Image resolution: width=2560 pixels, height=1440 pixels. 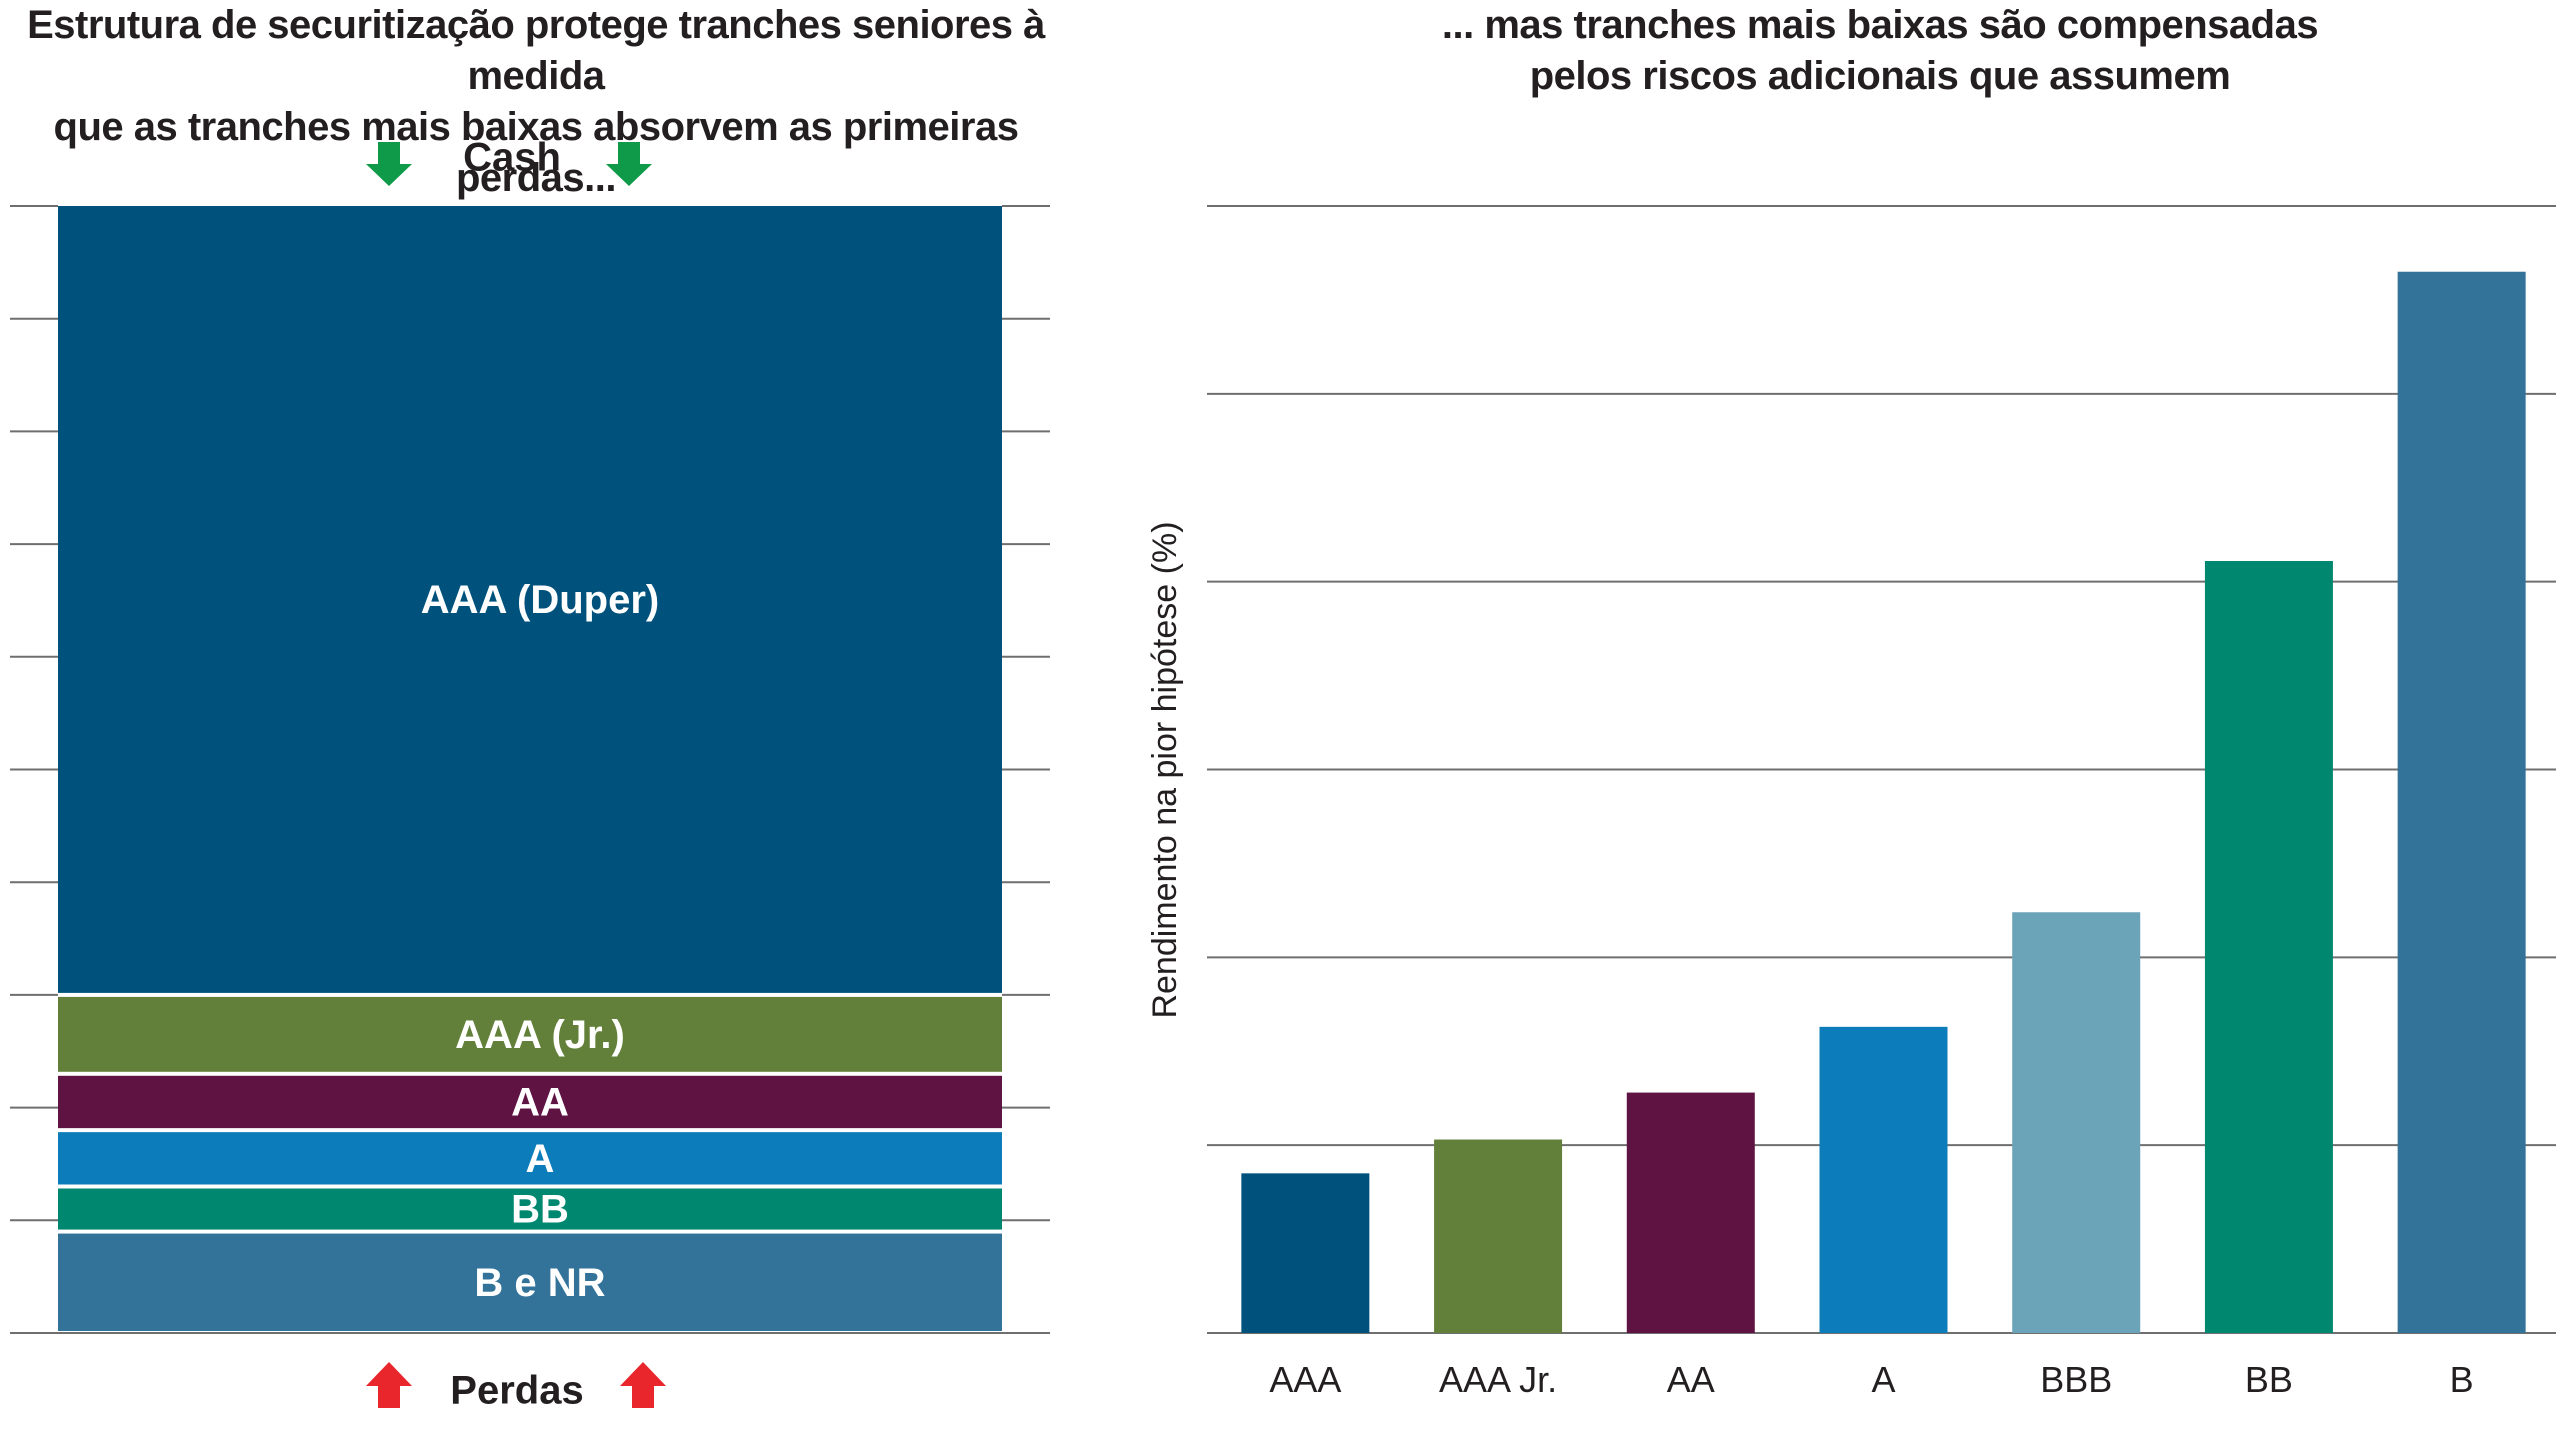 I want to click on tranche-label-b-e-nr: B e NR, so click(x=539, y=1283).